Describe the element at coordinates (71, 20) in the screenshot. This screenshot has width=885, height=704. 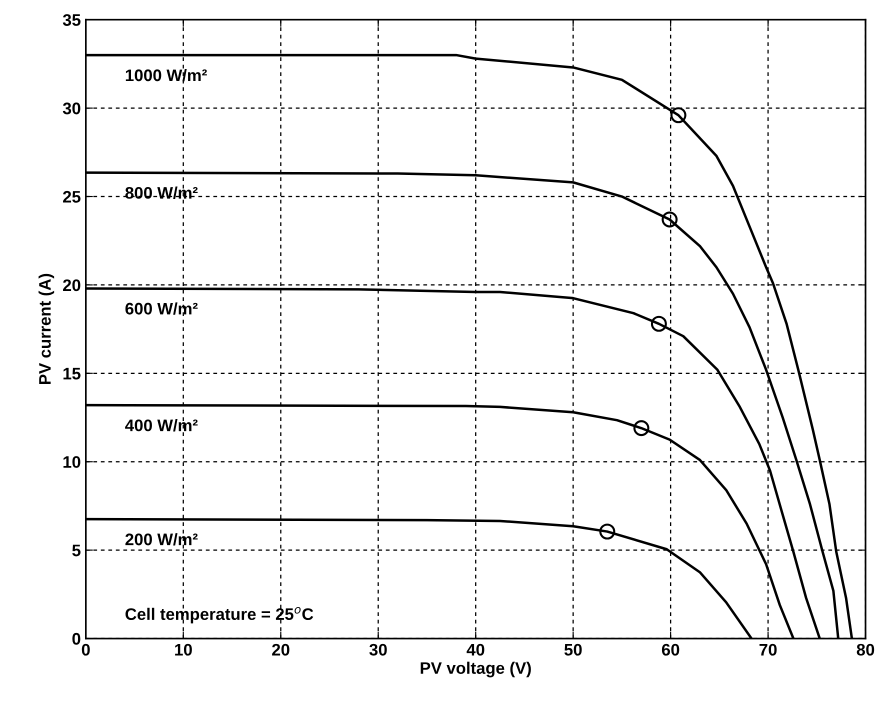
I see `y-tick-label: 35` at that location.